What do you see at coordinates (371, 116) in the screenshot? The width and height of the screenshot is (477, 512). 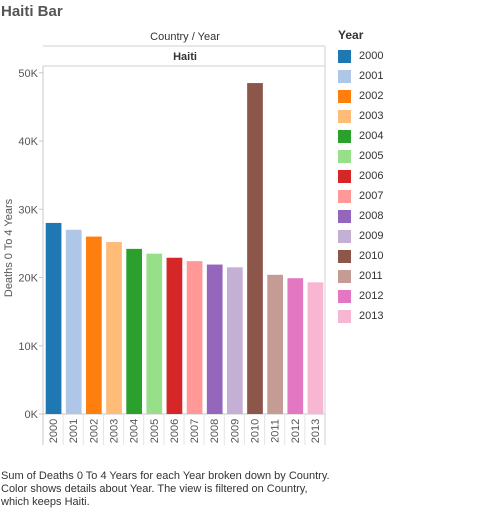 I see `legend-label: 2003` at bounding box center [371, 116].